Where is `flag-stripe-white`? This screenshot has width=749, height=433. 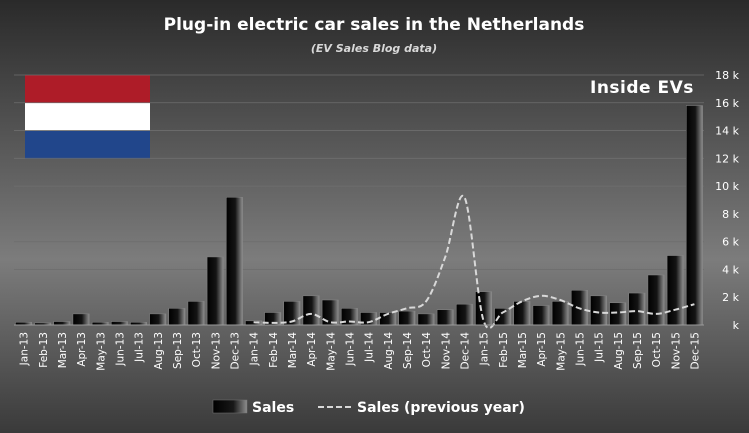
flag-stripe-white is located at coordinates (87, 117).